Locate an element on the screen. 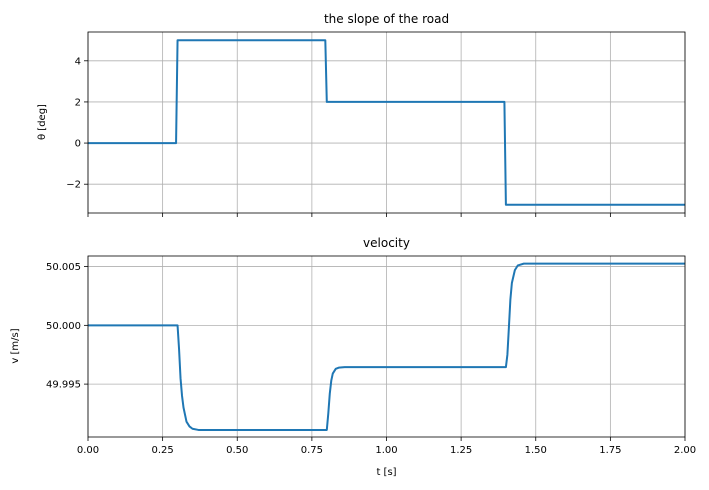  velocity-x-tick-label: 1.50 is located at coordinates (536, 450).